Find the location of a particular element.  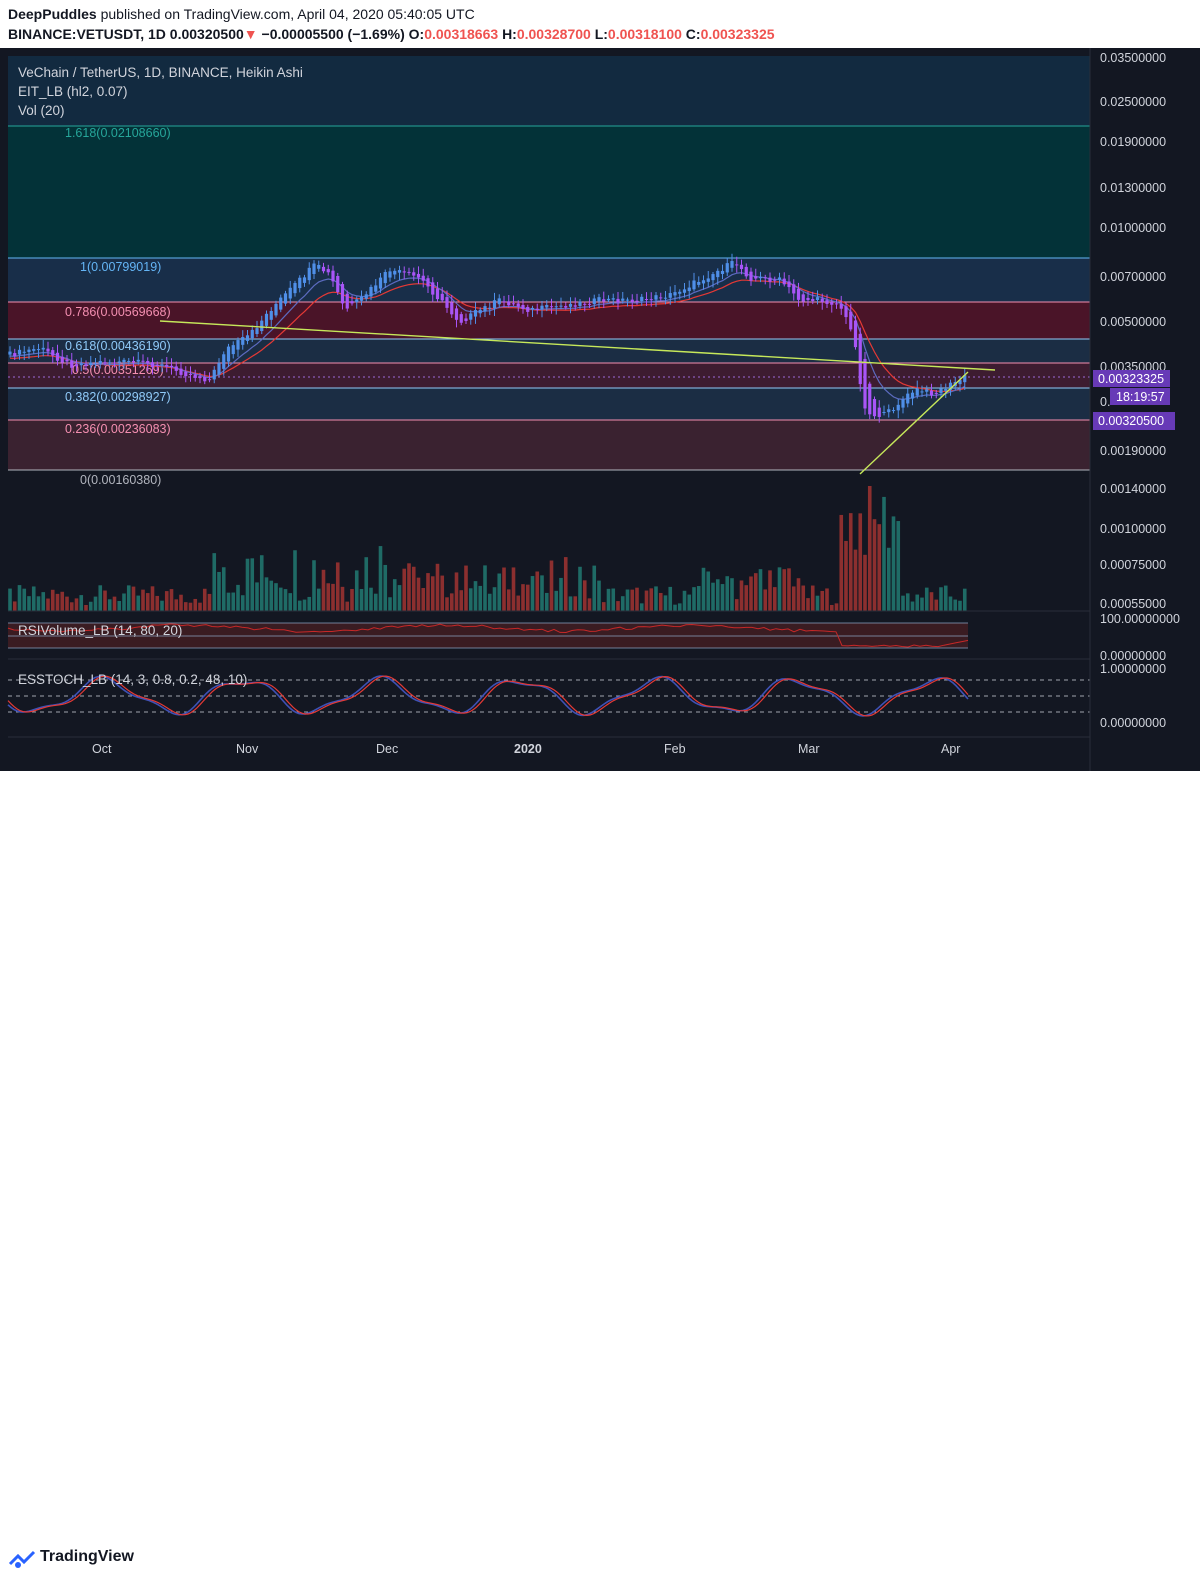

last-price-marker-text: 0.00320500 is located at coordinates (1131, 421).